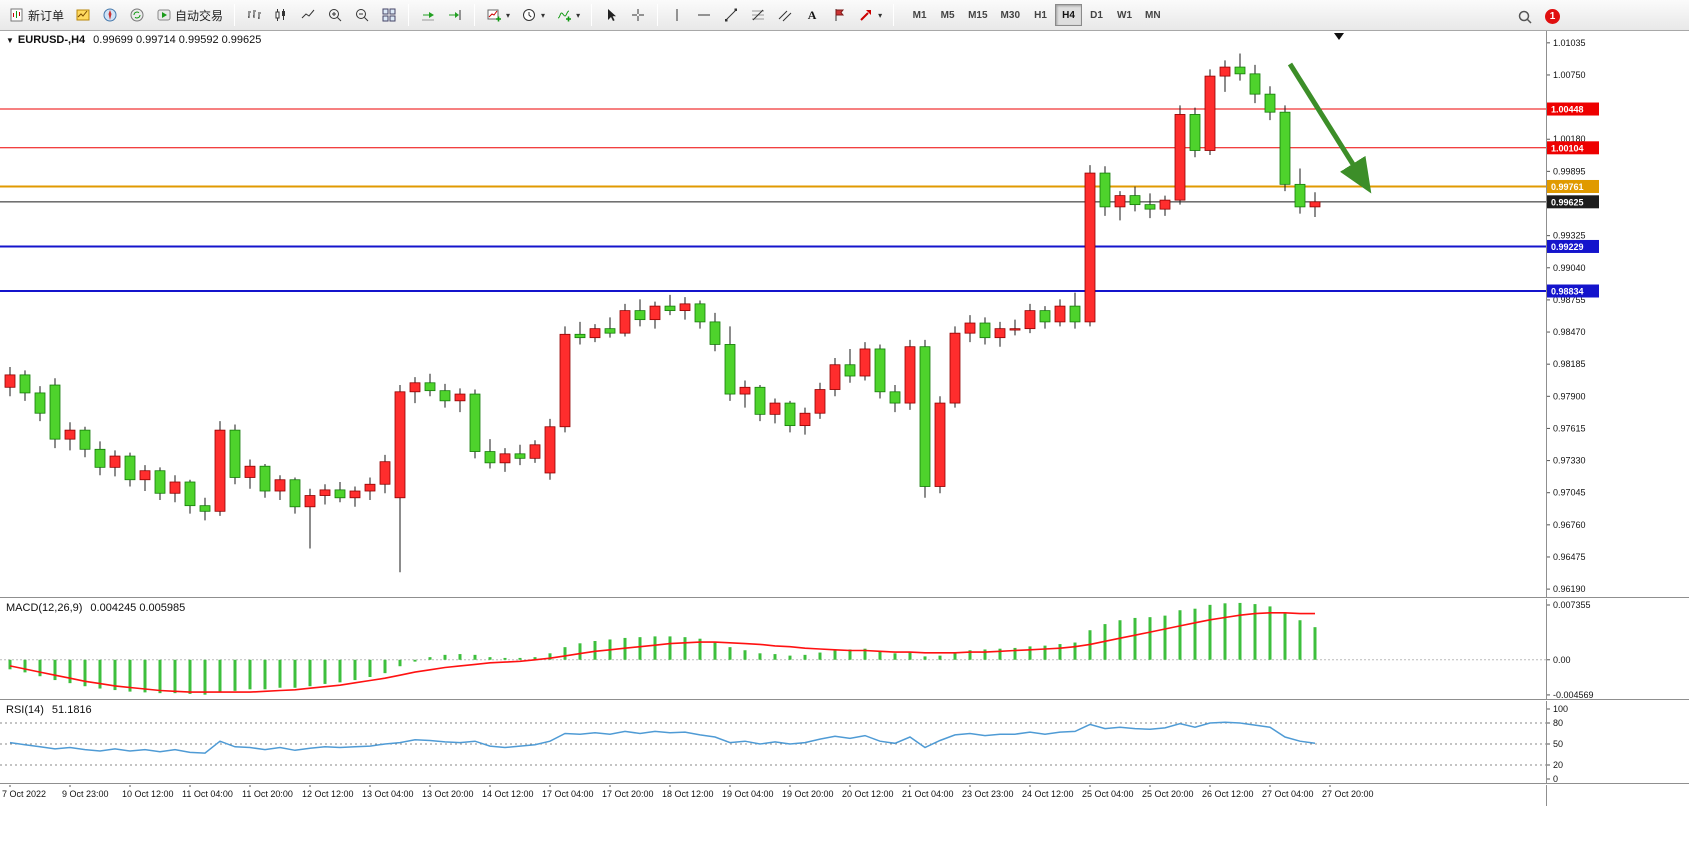 The height and width of the screenshot is (866, 1689). What do you see at coordinates (919, 15) in the screenshot?
I see `timeframe-m1-button: M1` at bounding box center [919, 15].